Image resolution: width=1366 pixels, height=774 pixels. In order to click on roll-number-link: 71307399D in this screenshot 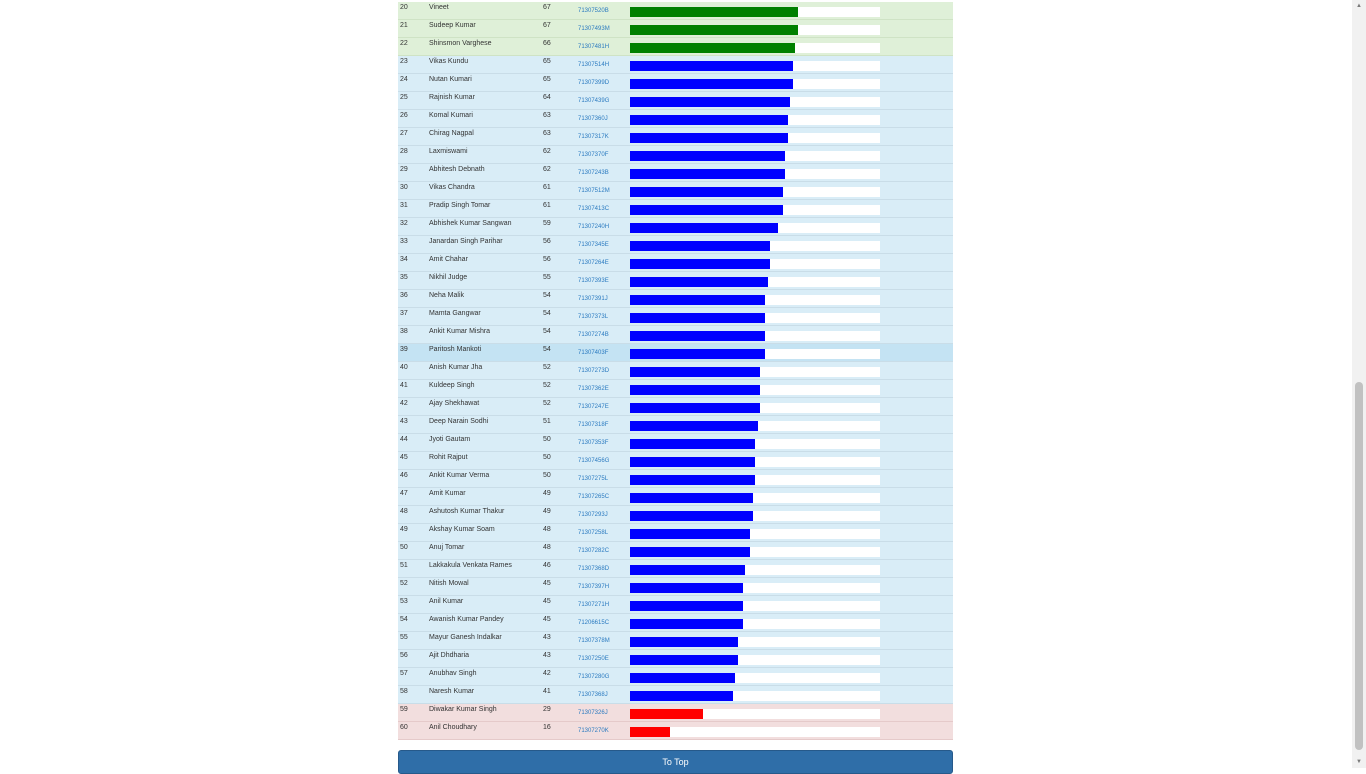, I will do `click(594, 83)`.